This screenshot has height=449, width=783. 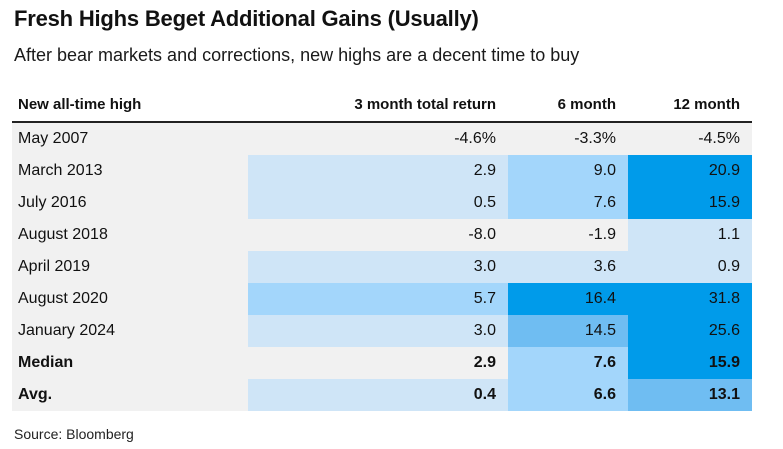 What do you see at coordinates (568, 299) in the screenshot?
I see `cell-6-month: 16.4` at bounding box center [568, 299].